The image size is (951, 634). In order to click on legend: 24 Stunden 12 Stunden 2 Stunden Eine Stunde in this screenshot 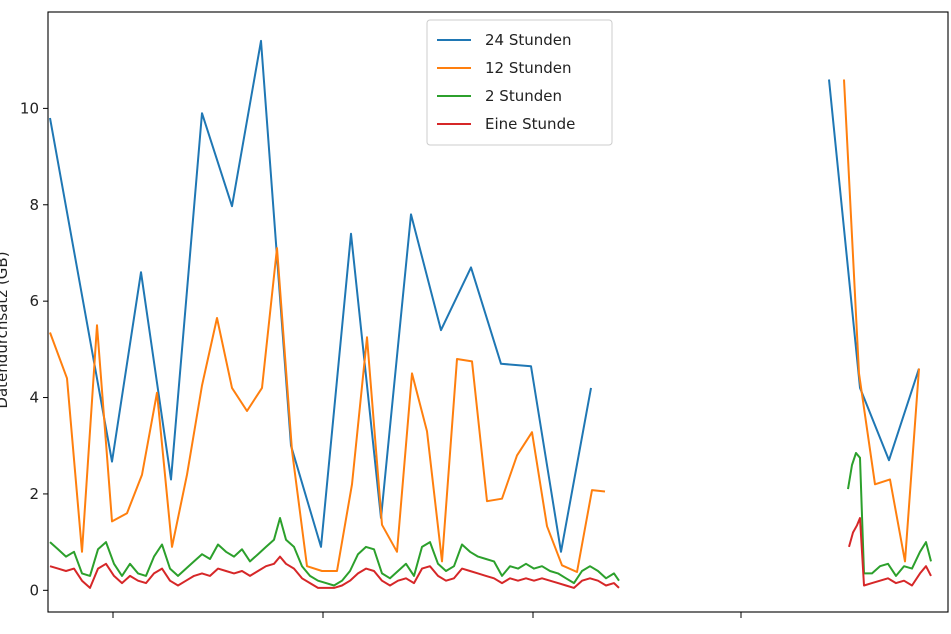, I will do `click(519, 82)`.